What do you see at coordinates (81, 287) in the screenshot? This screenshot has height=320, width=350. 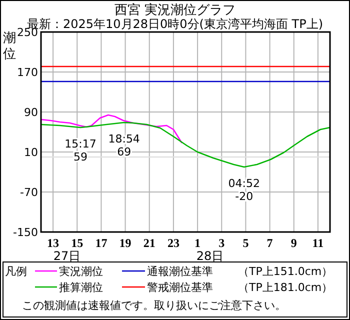 I see `legend-label: 推算潮位` at bounding box center [81, 287].